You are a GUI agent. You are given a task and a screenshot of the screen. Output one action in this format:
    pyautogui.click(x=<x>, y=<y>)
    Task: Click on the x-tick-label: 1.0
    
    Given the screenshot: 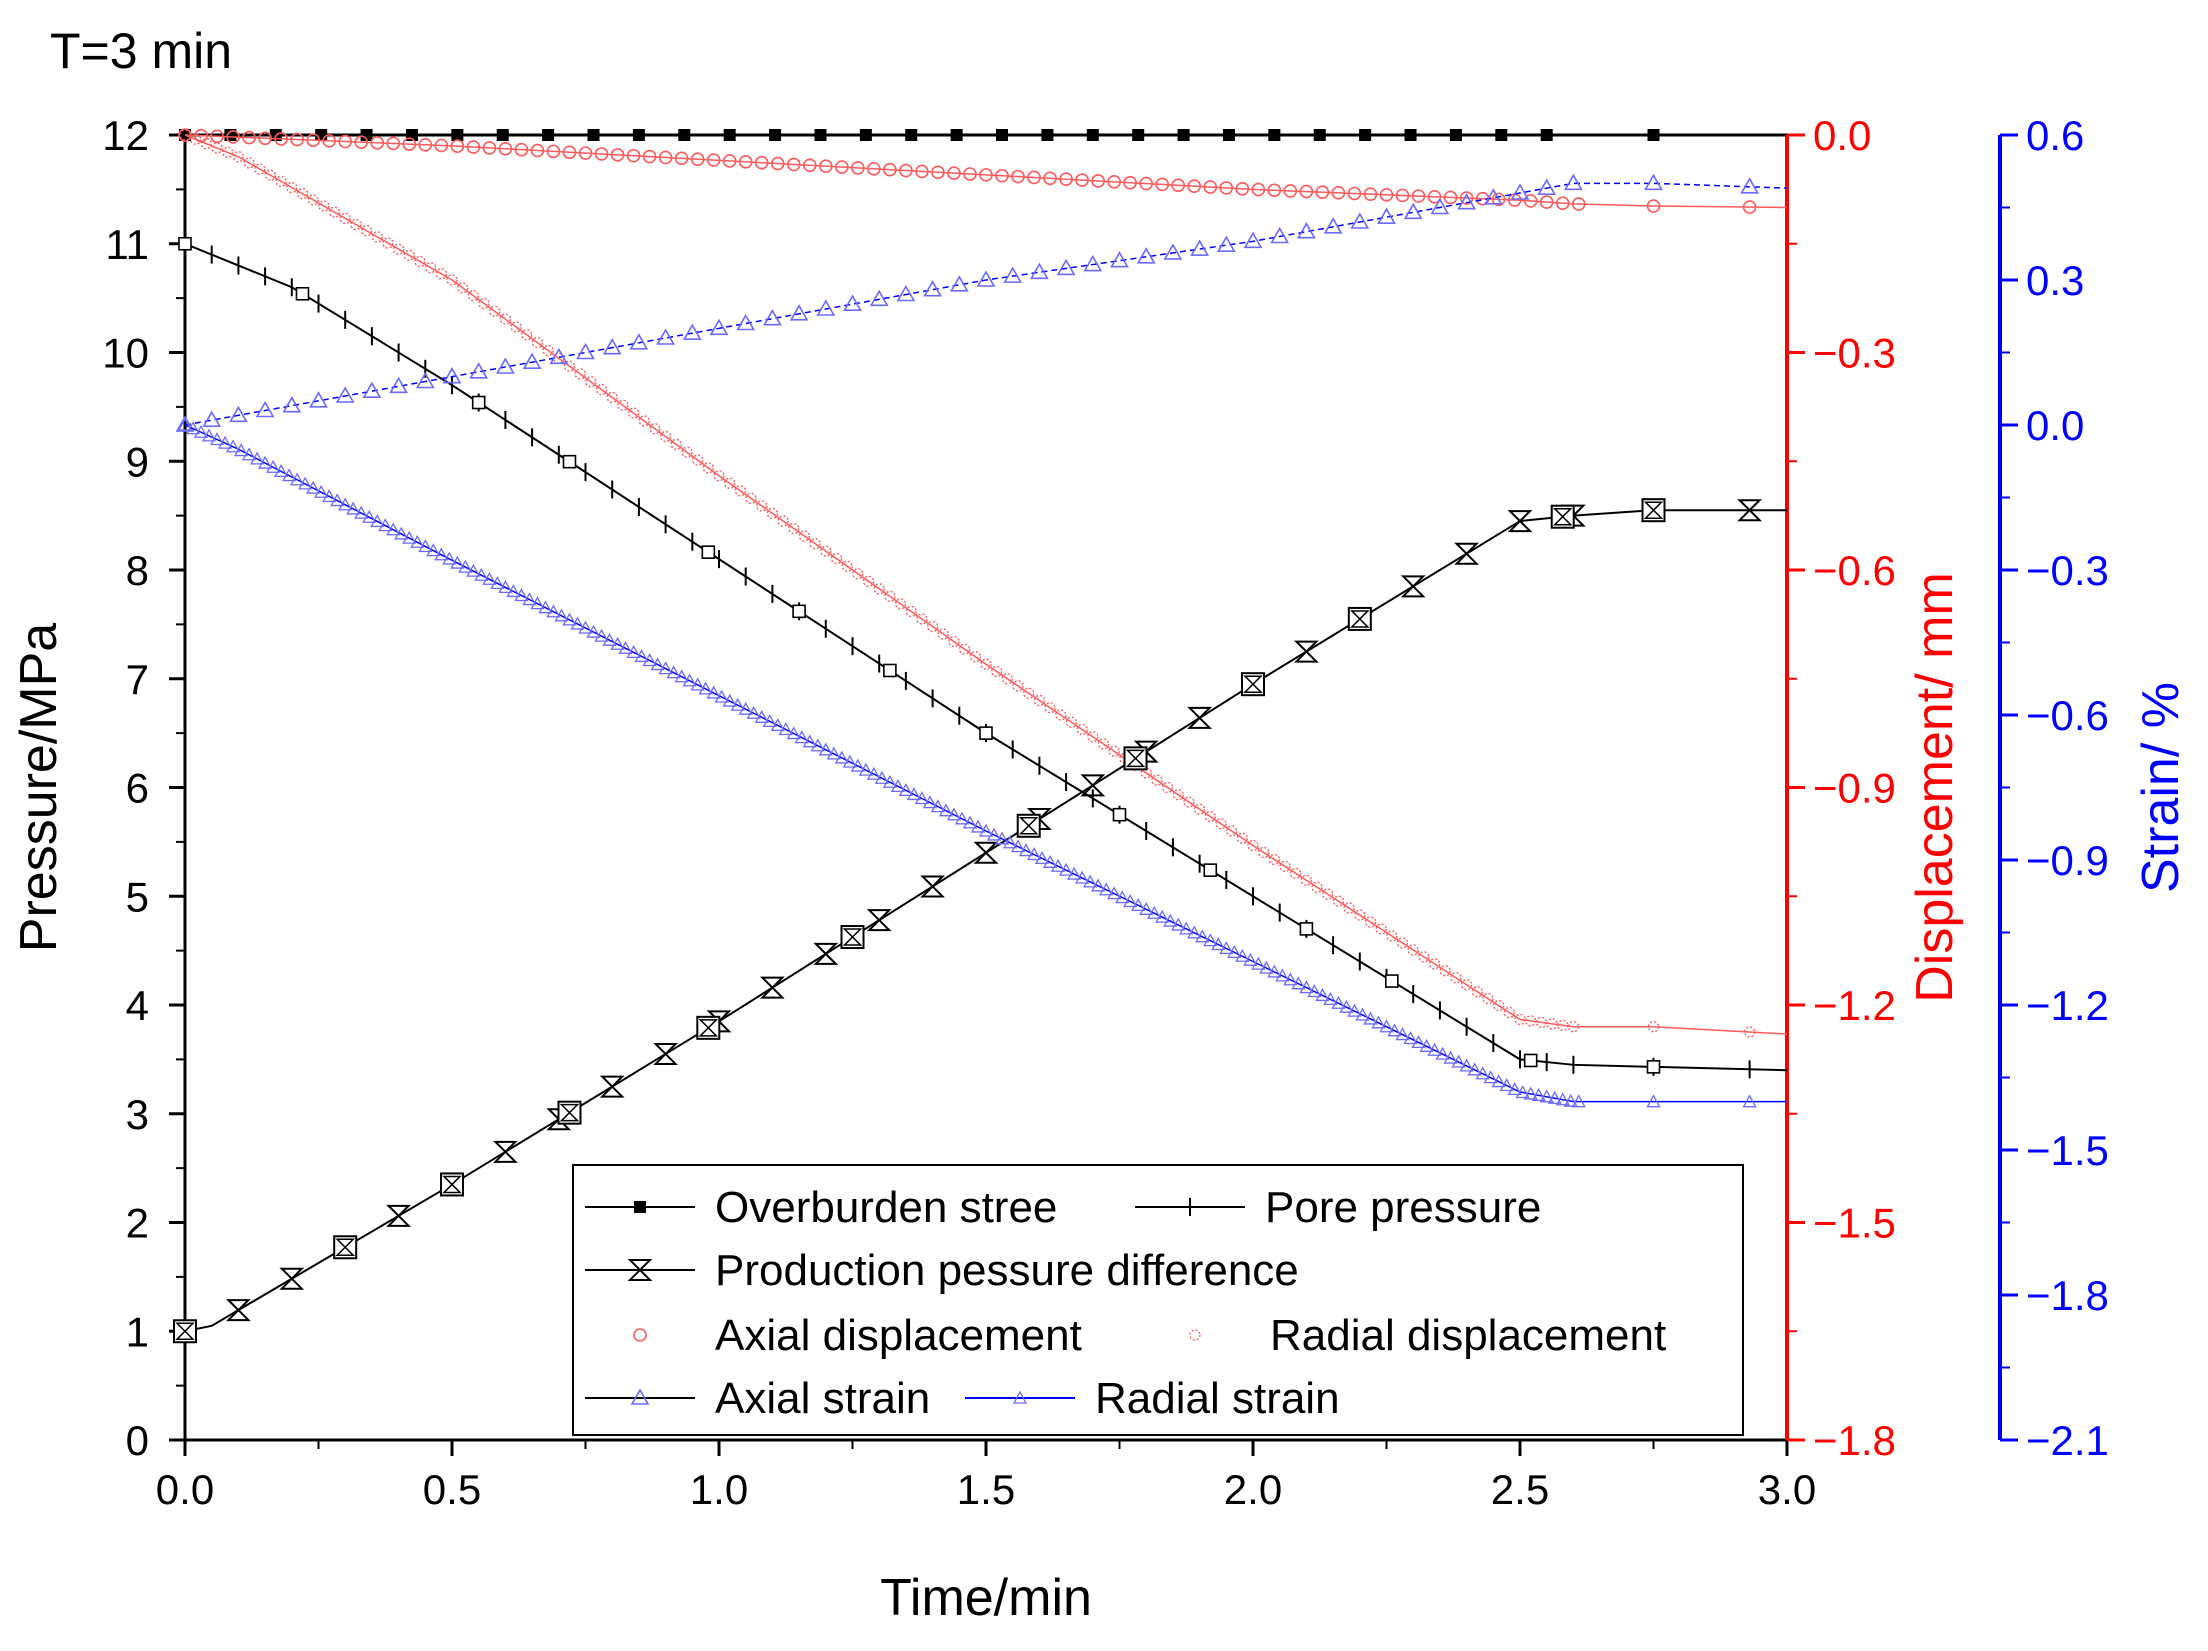 What is the action you would take?
    pyautogui.click(x=719, y=1489)
    